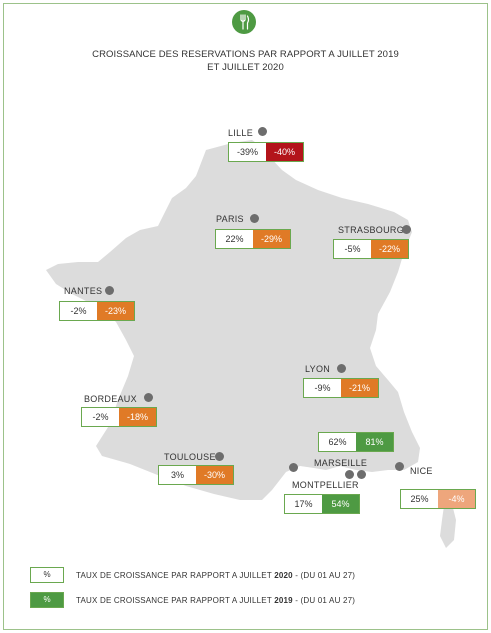 Image resolution: width=491 pixels, height=633 pixels. What do you see at coordinates (175, 575) in the screenshot?
I see `legend-text-2020: TAUX DE CROISSANCE PAR RAPPORT A JUILLET` at bounding box center [175, 575].